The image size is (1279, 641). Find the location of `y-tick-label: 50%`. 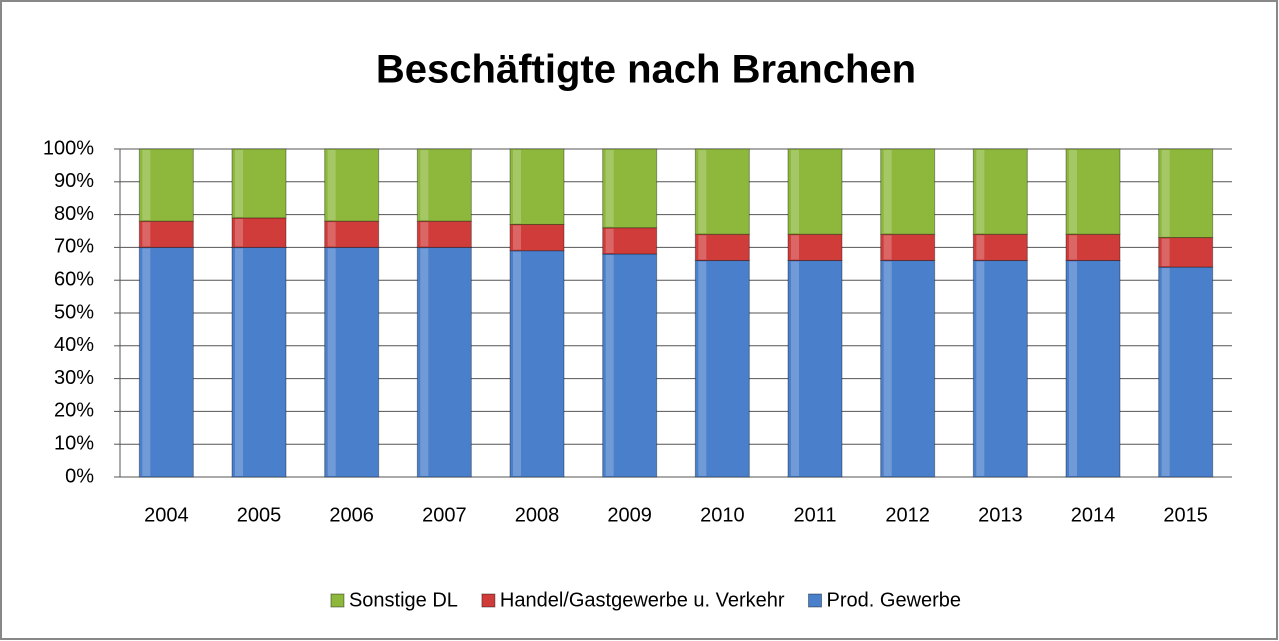

y-tick-label: 50% is located at coordinates (74, 312).